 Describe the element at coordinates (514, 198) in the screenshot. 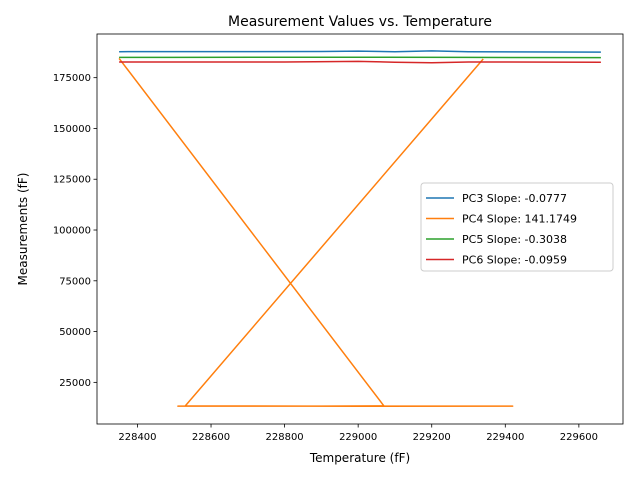

I see `legend-label: PC3 Slope: -0.0777` at that location.